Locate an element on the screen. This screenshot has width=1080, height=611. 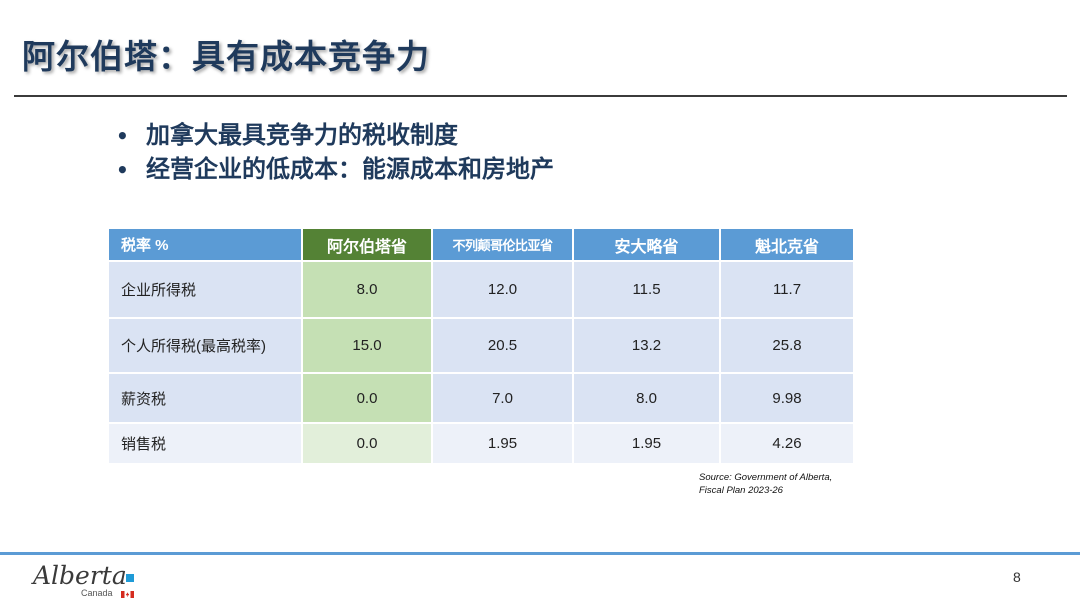
cell-ontario: 1.95 is located at coordinates (646, 443).